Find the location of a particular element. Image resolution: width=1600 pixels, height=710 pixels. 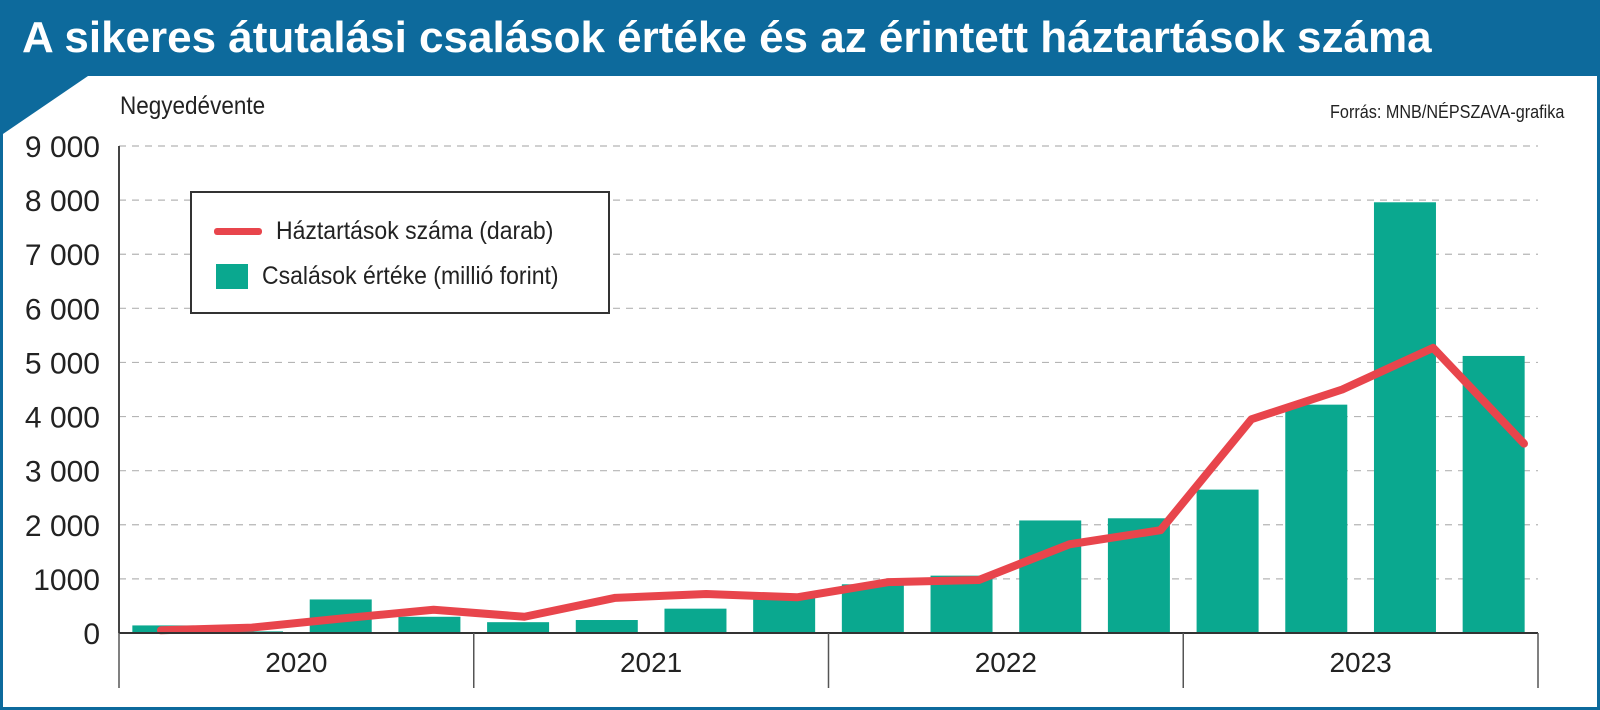

legend-label-bar: Csalások értéke (millió forint) is located at coordinates (410, 275).